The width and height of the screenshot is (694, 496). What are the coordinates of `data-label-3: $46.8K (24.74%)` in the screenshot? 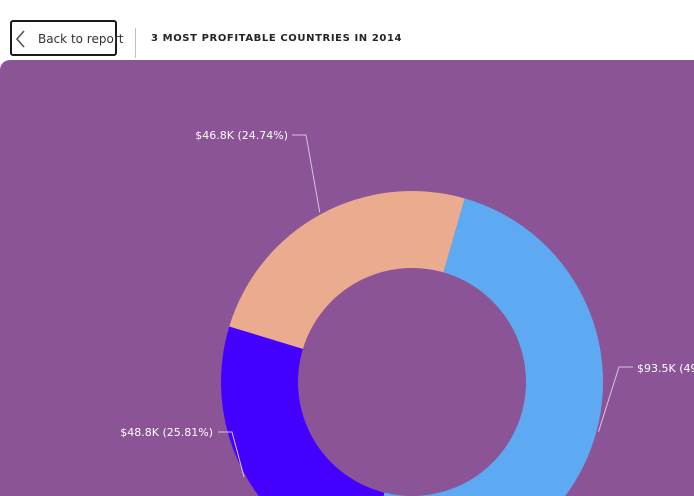 It's located at (241, 135).